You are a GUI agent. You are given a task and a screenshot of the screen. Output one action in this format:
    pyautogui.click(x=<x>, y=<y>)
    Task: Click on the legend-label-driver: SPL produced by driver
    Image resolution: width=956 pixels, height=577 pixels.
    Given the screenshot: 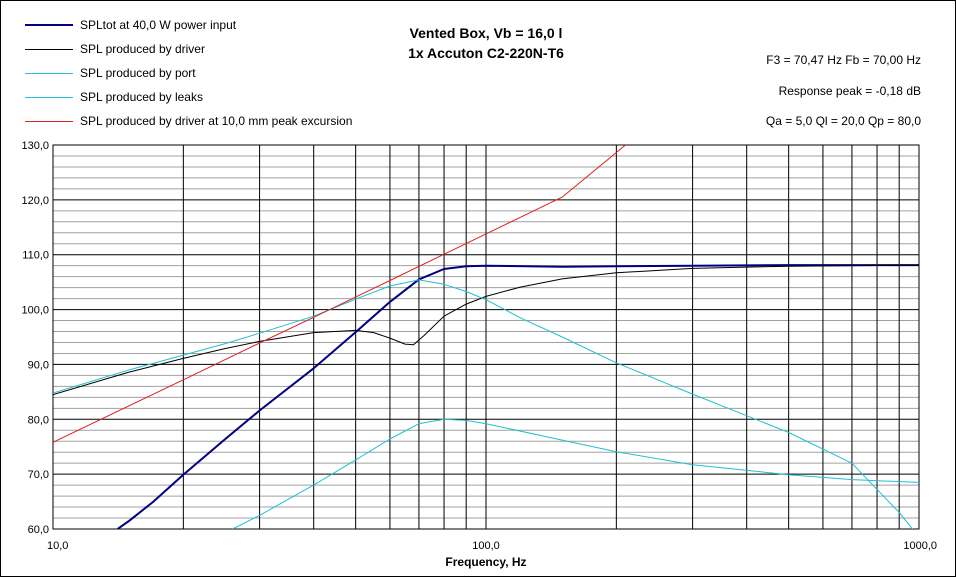 What is the action you would take?
    pyautogui.click(x=142, y=49)
    